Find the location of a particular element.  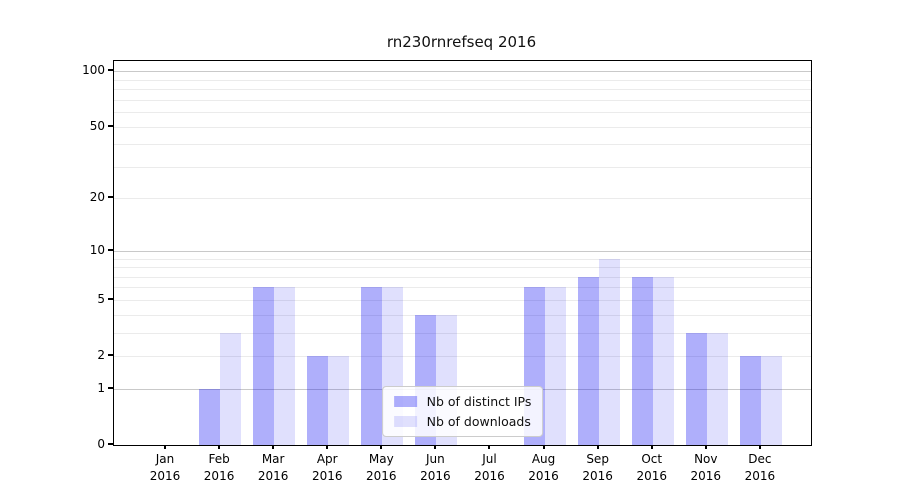

x-tick-label-jul: Jul 2016 is located at coordinates (489, 468).